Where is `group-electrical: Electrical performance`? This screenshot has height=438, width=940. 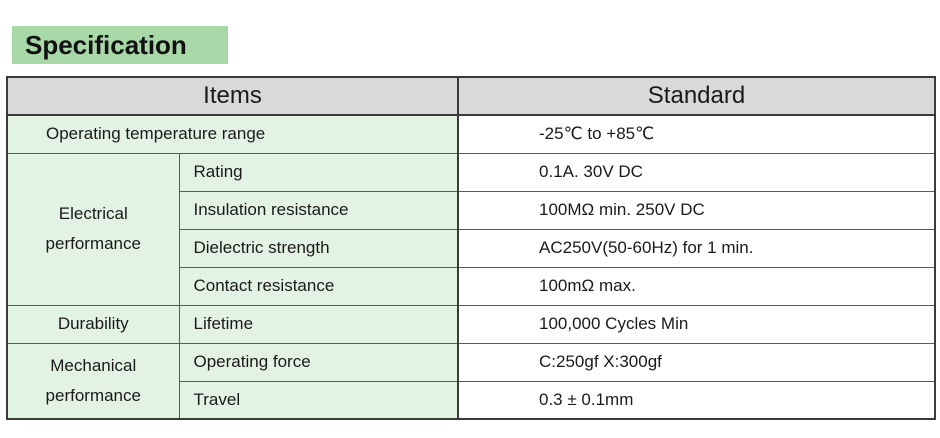
group-electrical: Electrical performance is located at coordinates (93, 229).